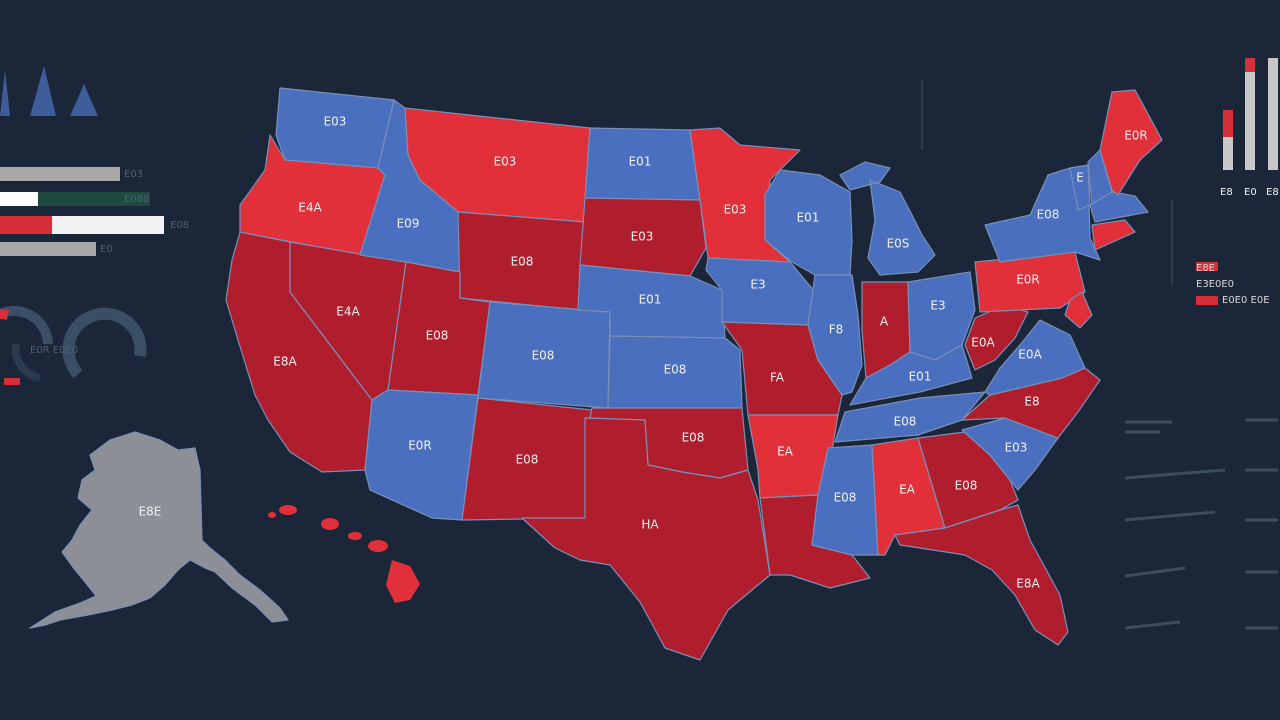 The width and height of the screenshot is (1280, 720). Describe the element at coordinates (348, 312) in the screenshot. I see `state-label-nv: E4A` at that location.